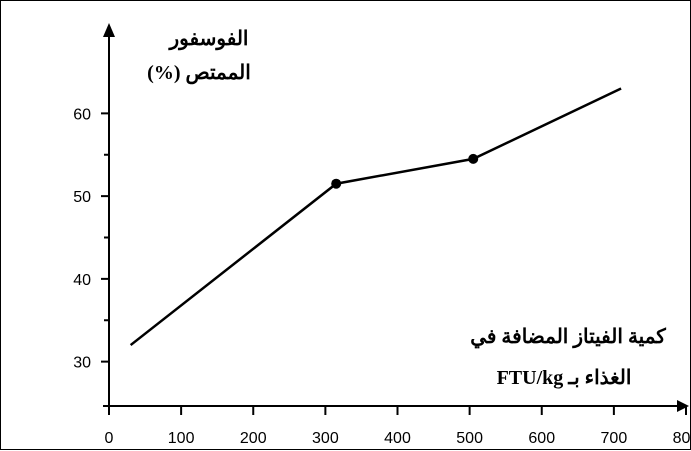 The width and height of the screenshot is (691, 451). I want to click on y-axis-title-line2: الممتص (%), so click(199, 73).